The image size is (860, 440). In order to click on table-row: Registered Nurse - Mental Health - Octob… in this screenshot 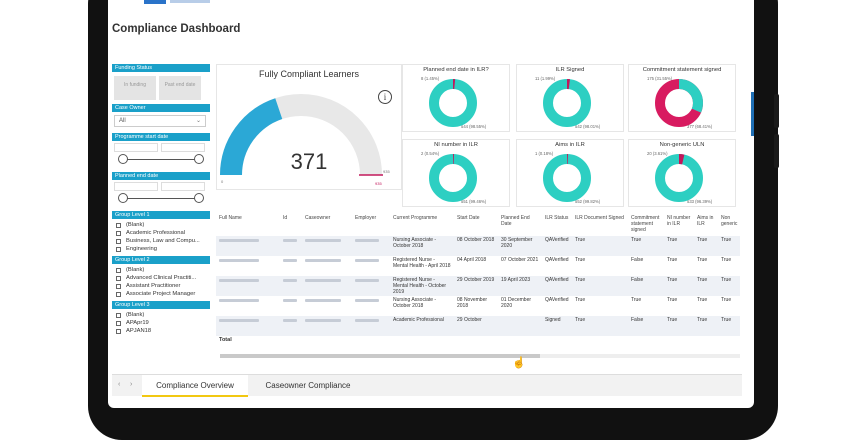, I will do `click(478, 286)`.